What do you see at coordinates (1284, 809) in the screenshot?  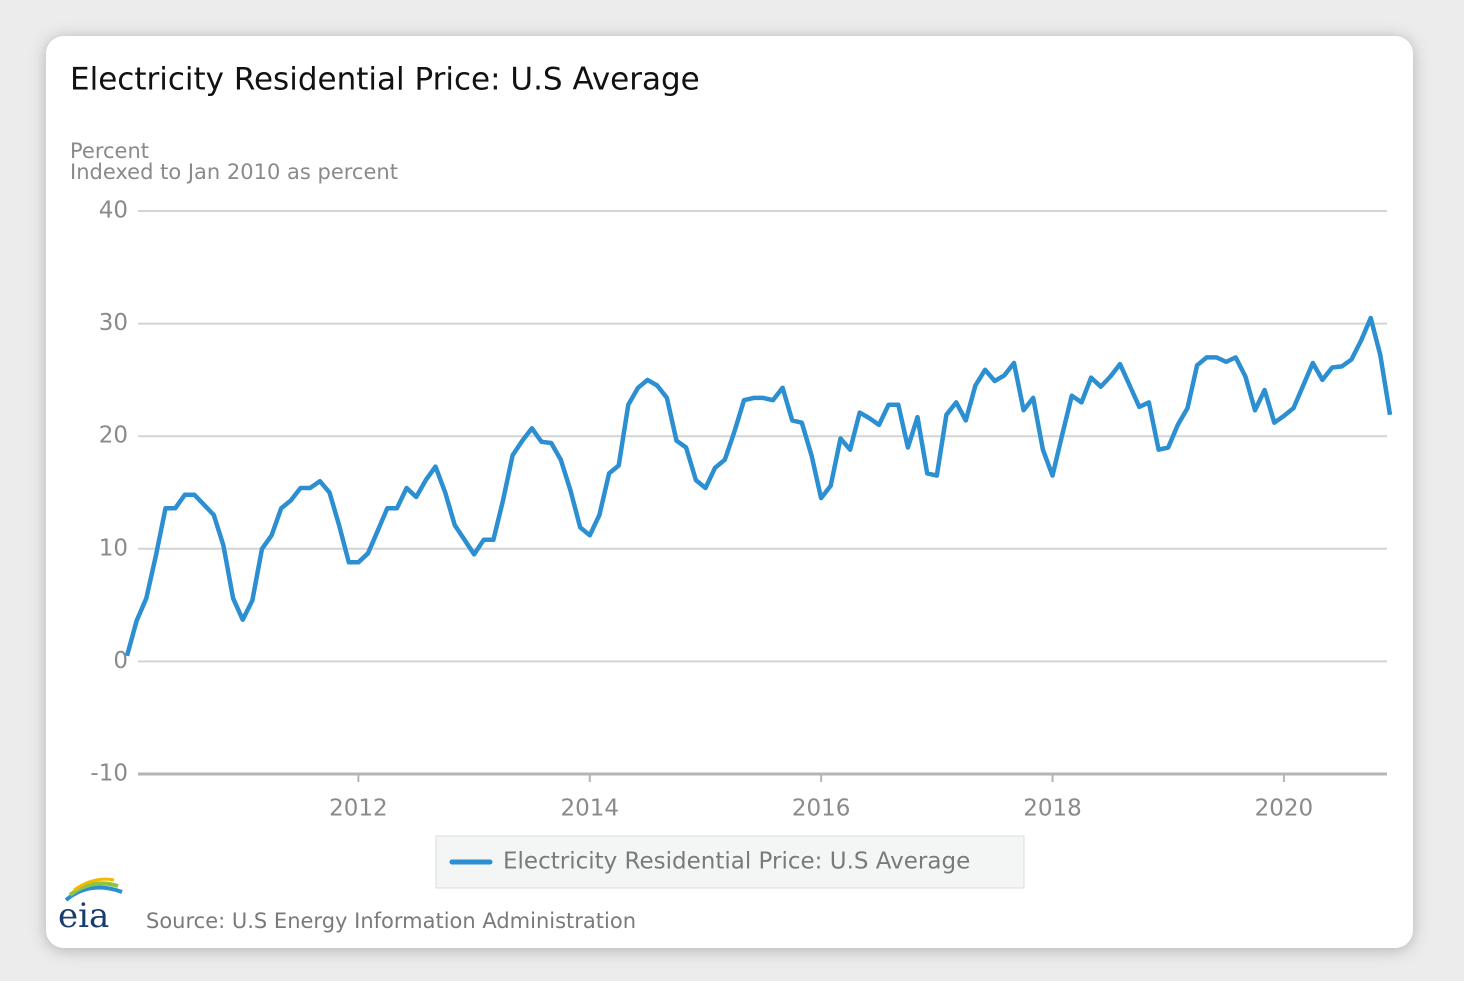 I see `x-tick-label: 2020` at bounding box center [1284, 809].